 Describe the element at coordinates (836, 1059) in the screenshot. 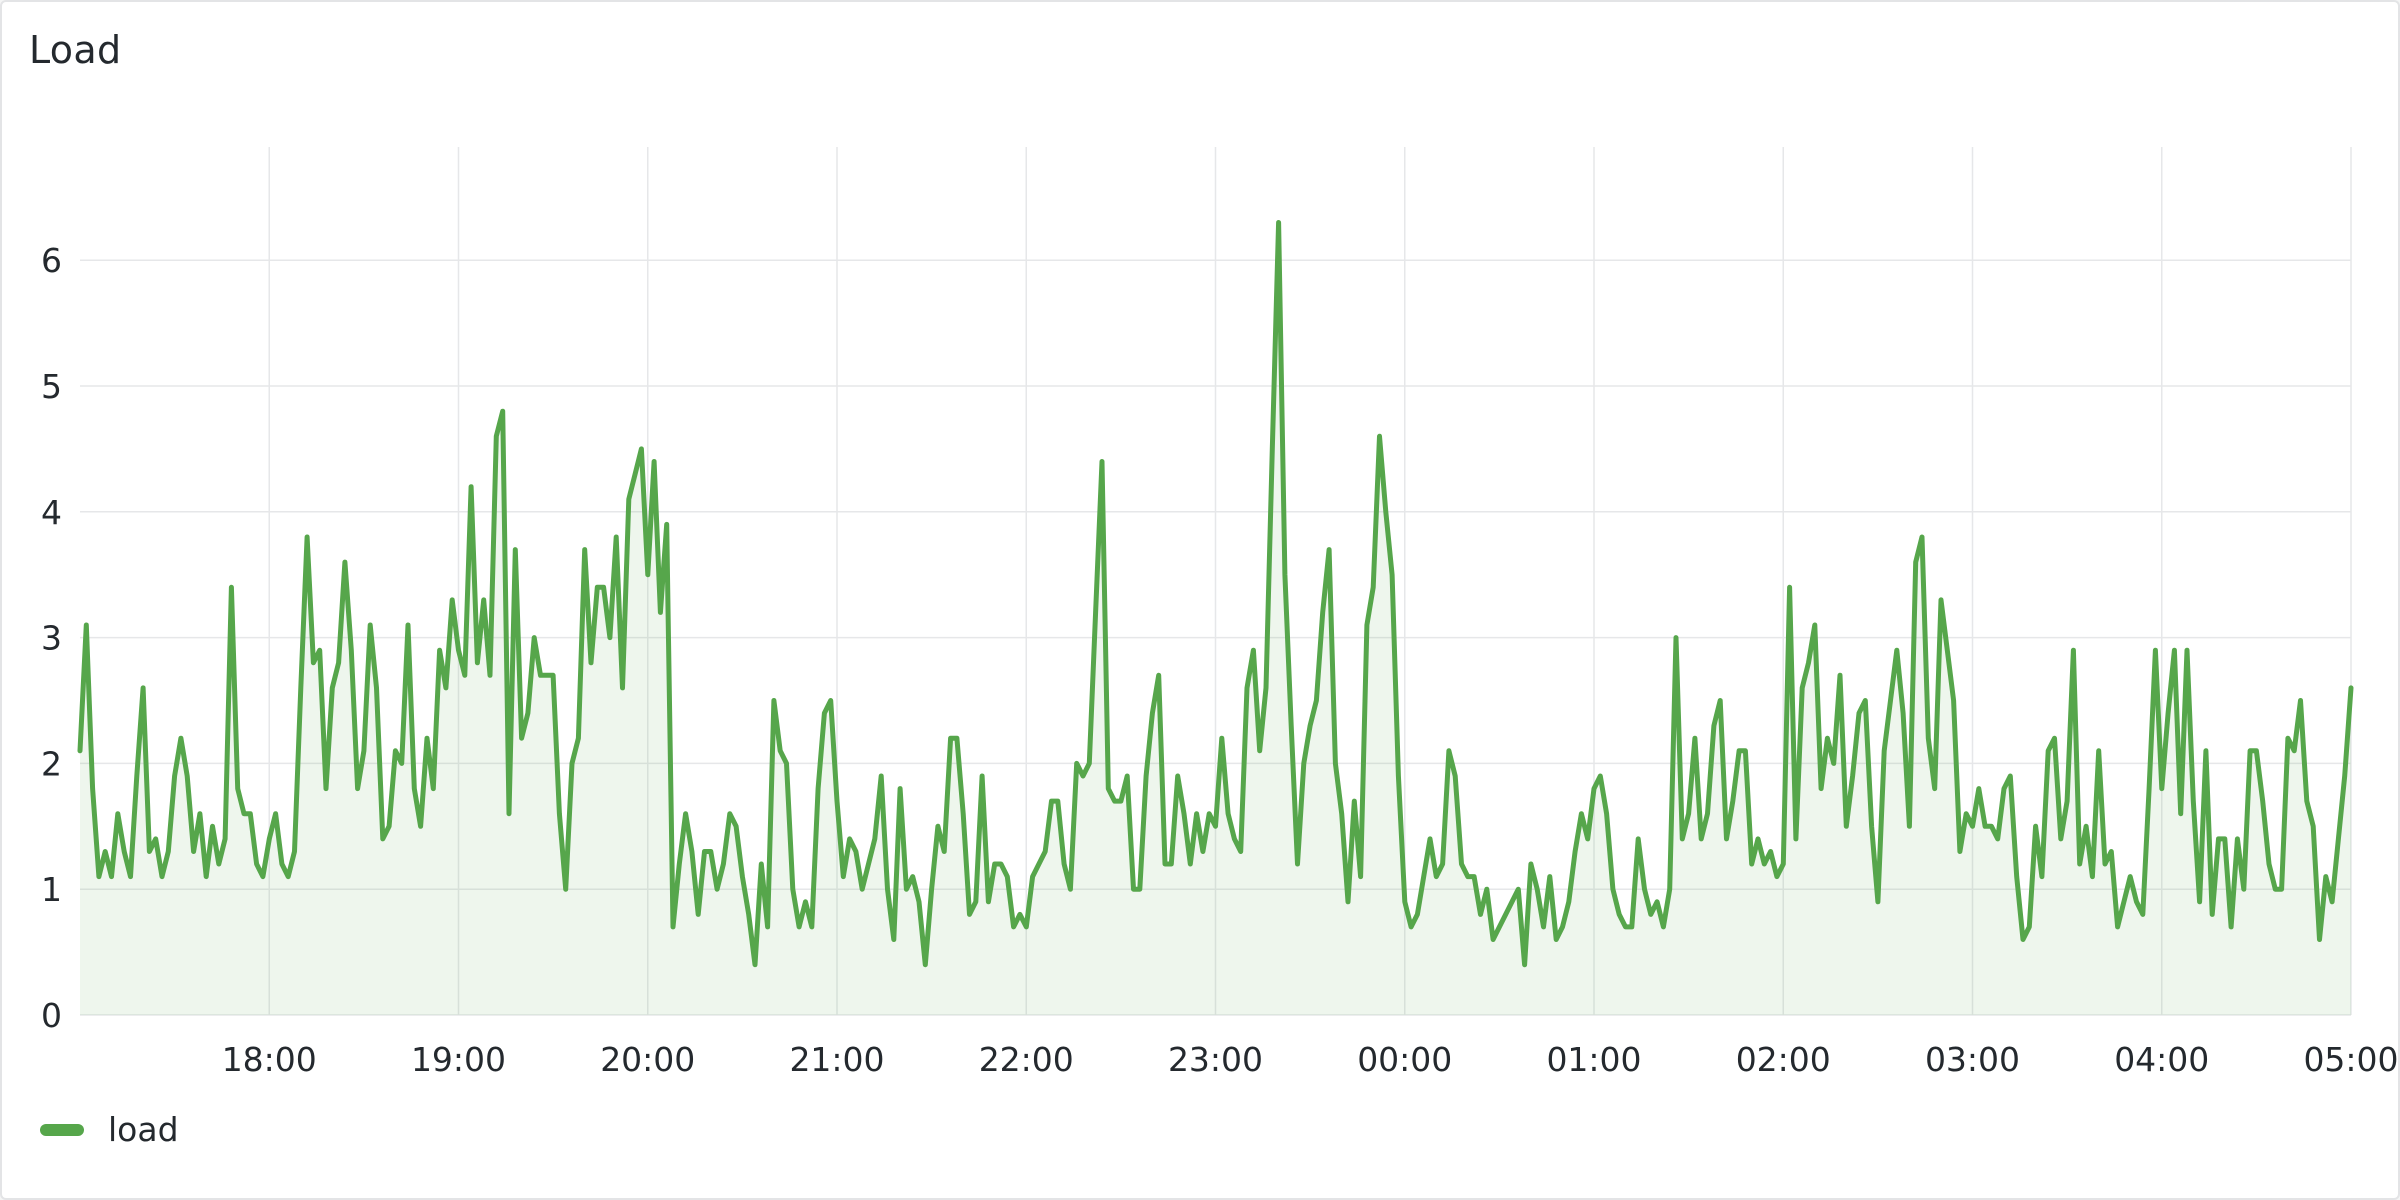

I see `x-tick-label: 21:00` at that location.